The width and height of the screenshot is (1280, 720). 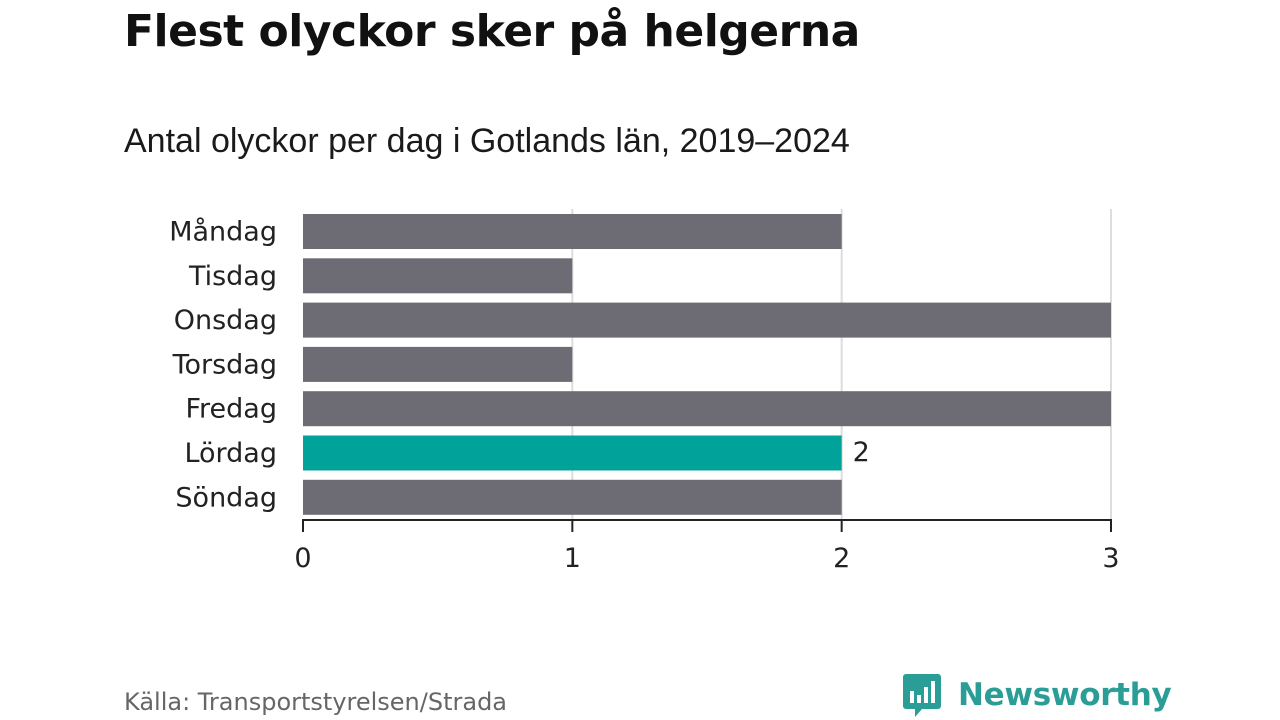 What do you see at coordinates (1110, 558) in the screenshot?
I see `x-tick-label: 3` at bounding box center [1110, 558].